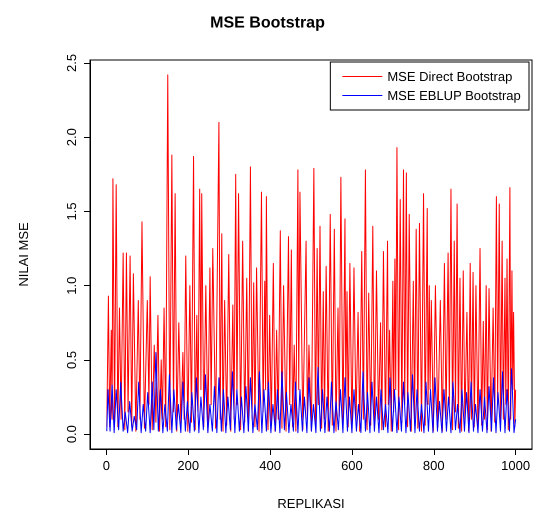 This screenshot has width=535, height=522. What do you see at coordinates (71, 285) in the screenshot?
I see `y-tick-label: 1.0` at bounding box center [71, 285].